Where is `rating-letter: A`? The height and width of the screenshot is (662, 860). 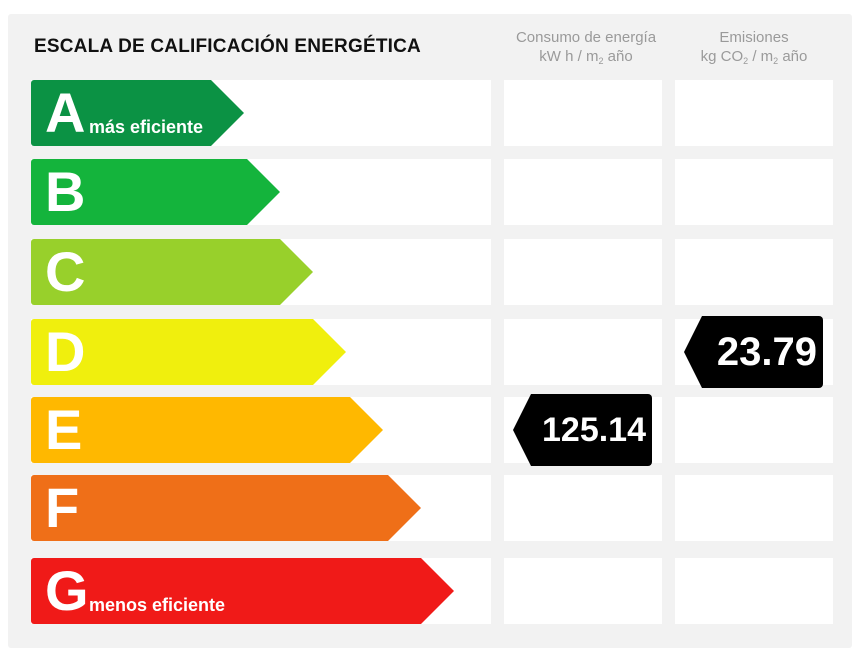 rating-letter: A is located at coordinates (65, 112).